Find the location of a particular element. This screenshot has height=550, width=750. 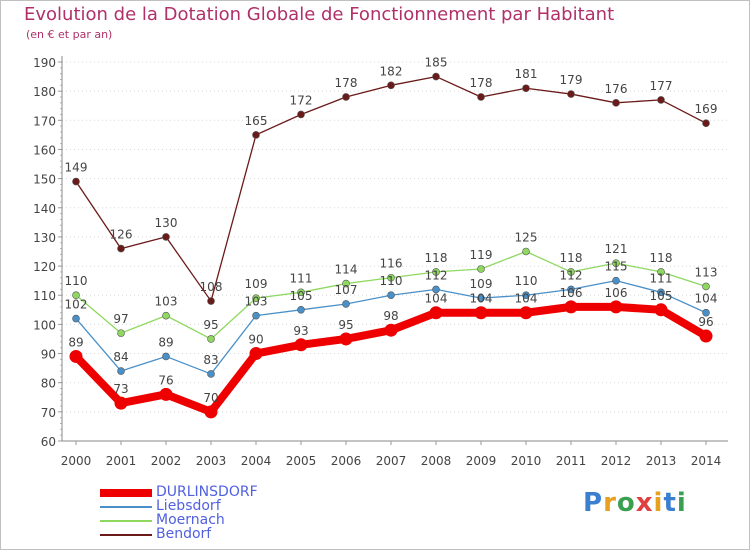

x-tick-label: 2010 is located at coordinates (526, 461).